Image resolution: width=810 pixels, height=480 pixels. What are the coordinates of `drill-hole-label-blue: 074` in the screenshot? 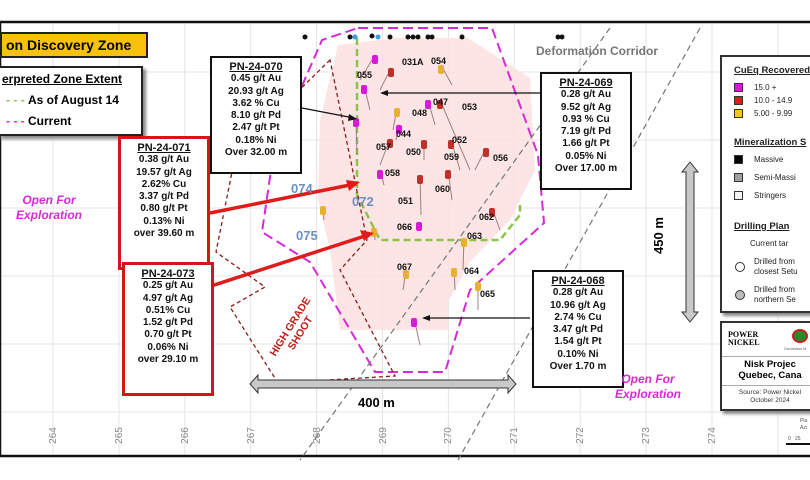 It's located at (302, 188).